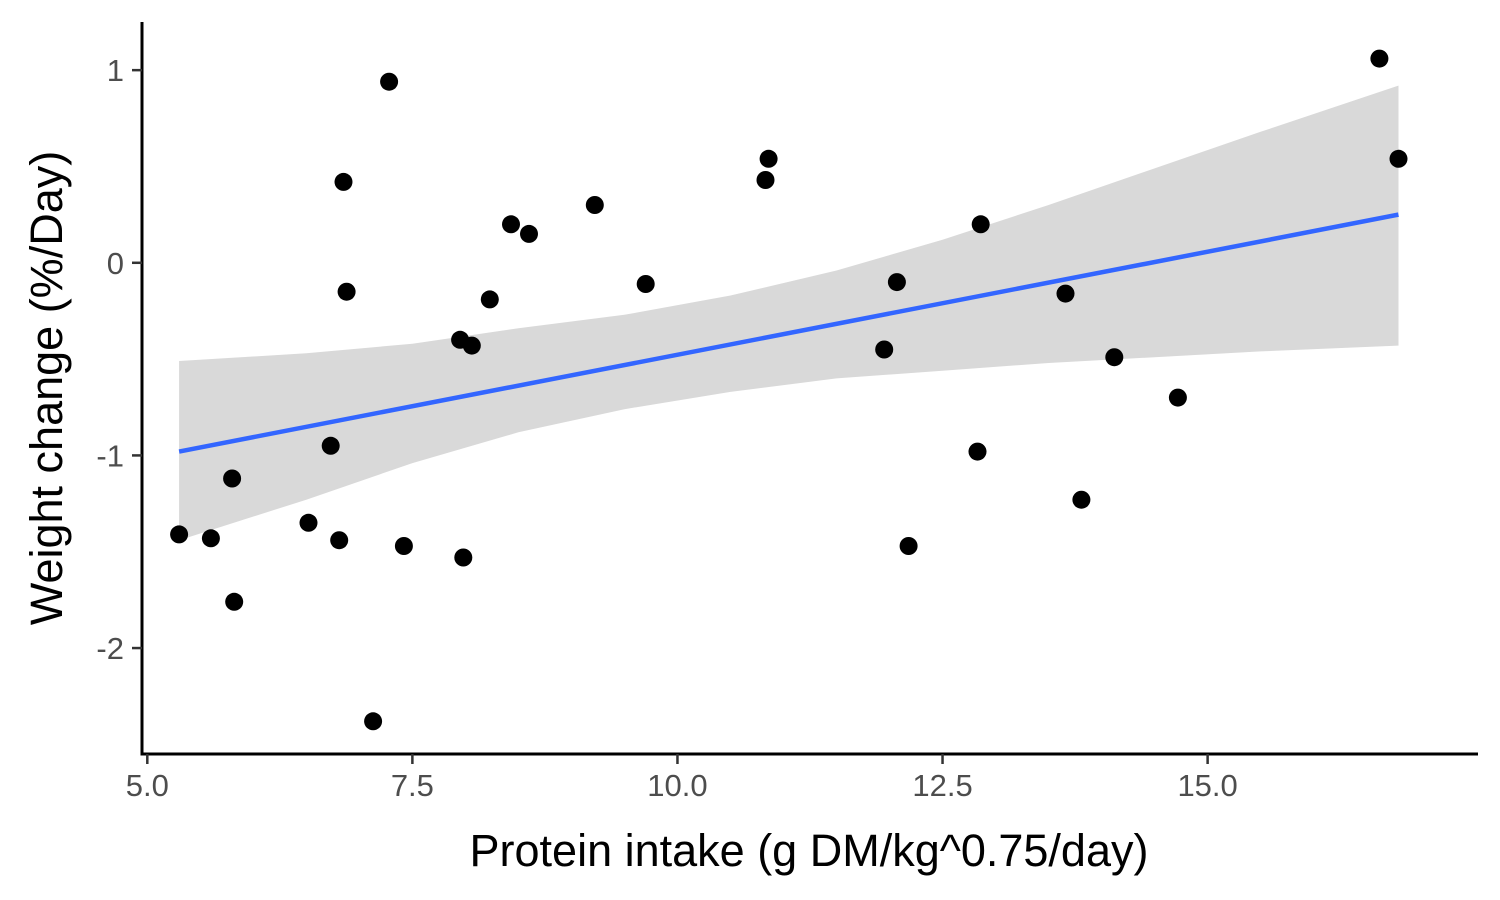 The image size is (1500, 900). What do you see at coordinates (942, 785) in the screenshot?
I see `x-tick-label: 12.5` at bounding box center [942, 785].